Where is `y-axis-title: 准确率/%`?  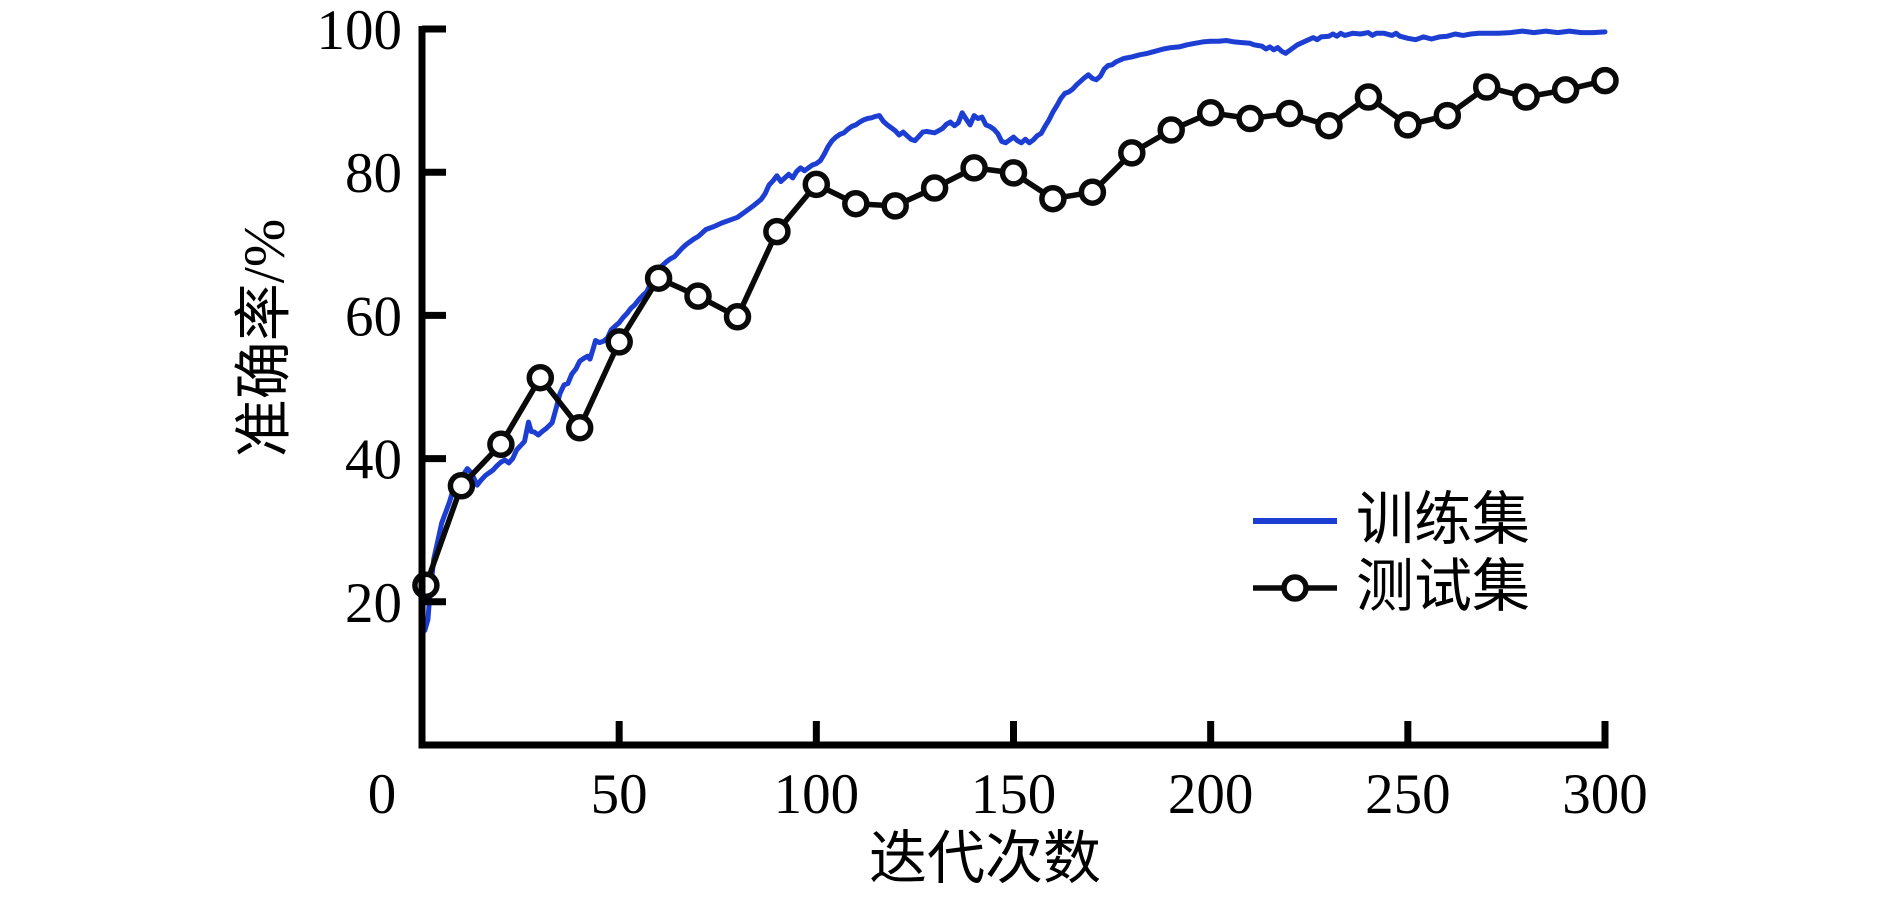 y-axis-title: 准确率/% is located at coordinates (263, 338).